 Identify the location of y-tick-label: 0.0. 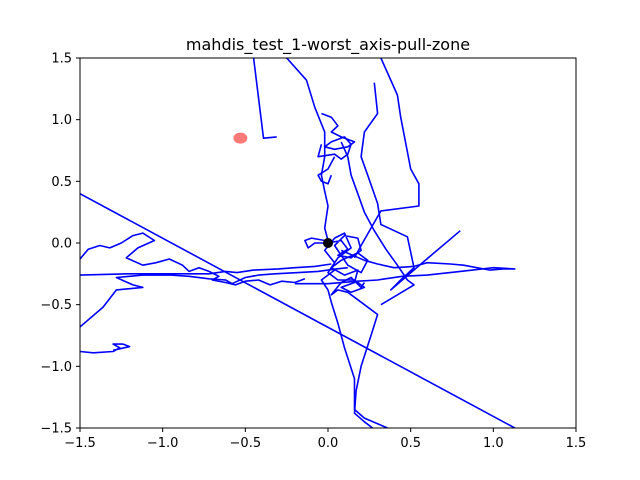
(61, 244).